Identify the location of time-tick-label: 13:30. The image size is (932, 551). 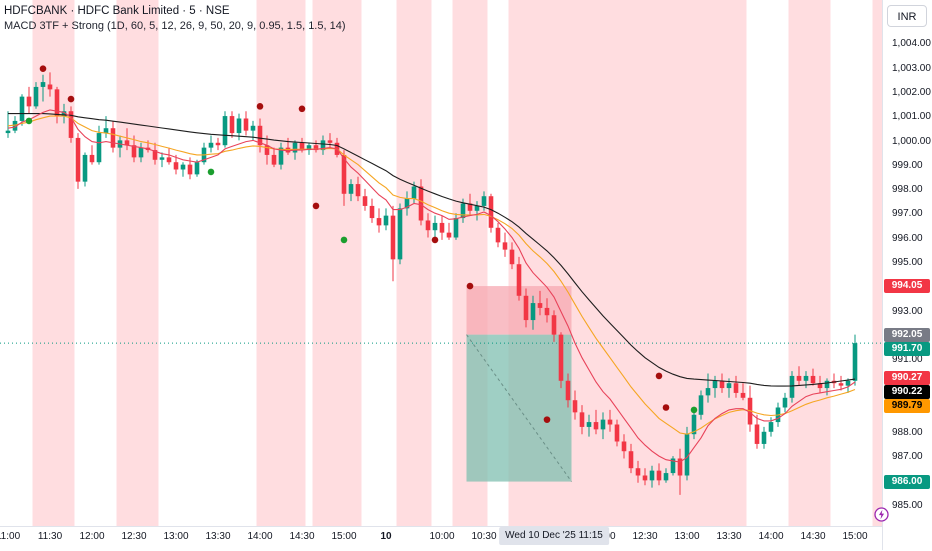
(218, 536).